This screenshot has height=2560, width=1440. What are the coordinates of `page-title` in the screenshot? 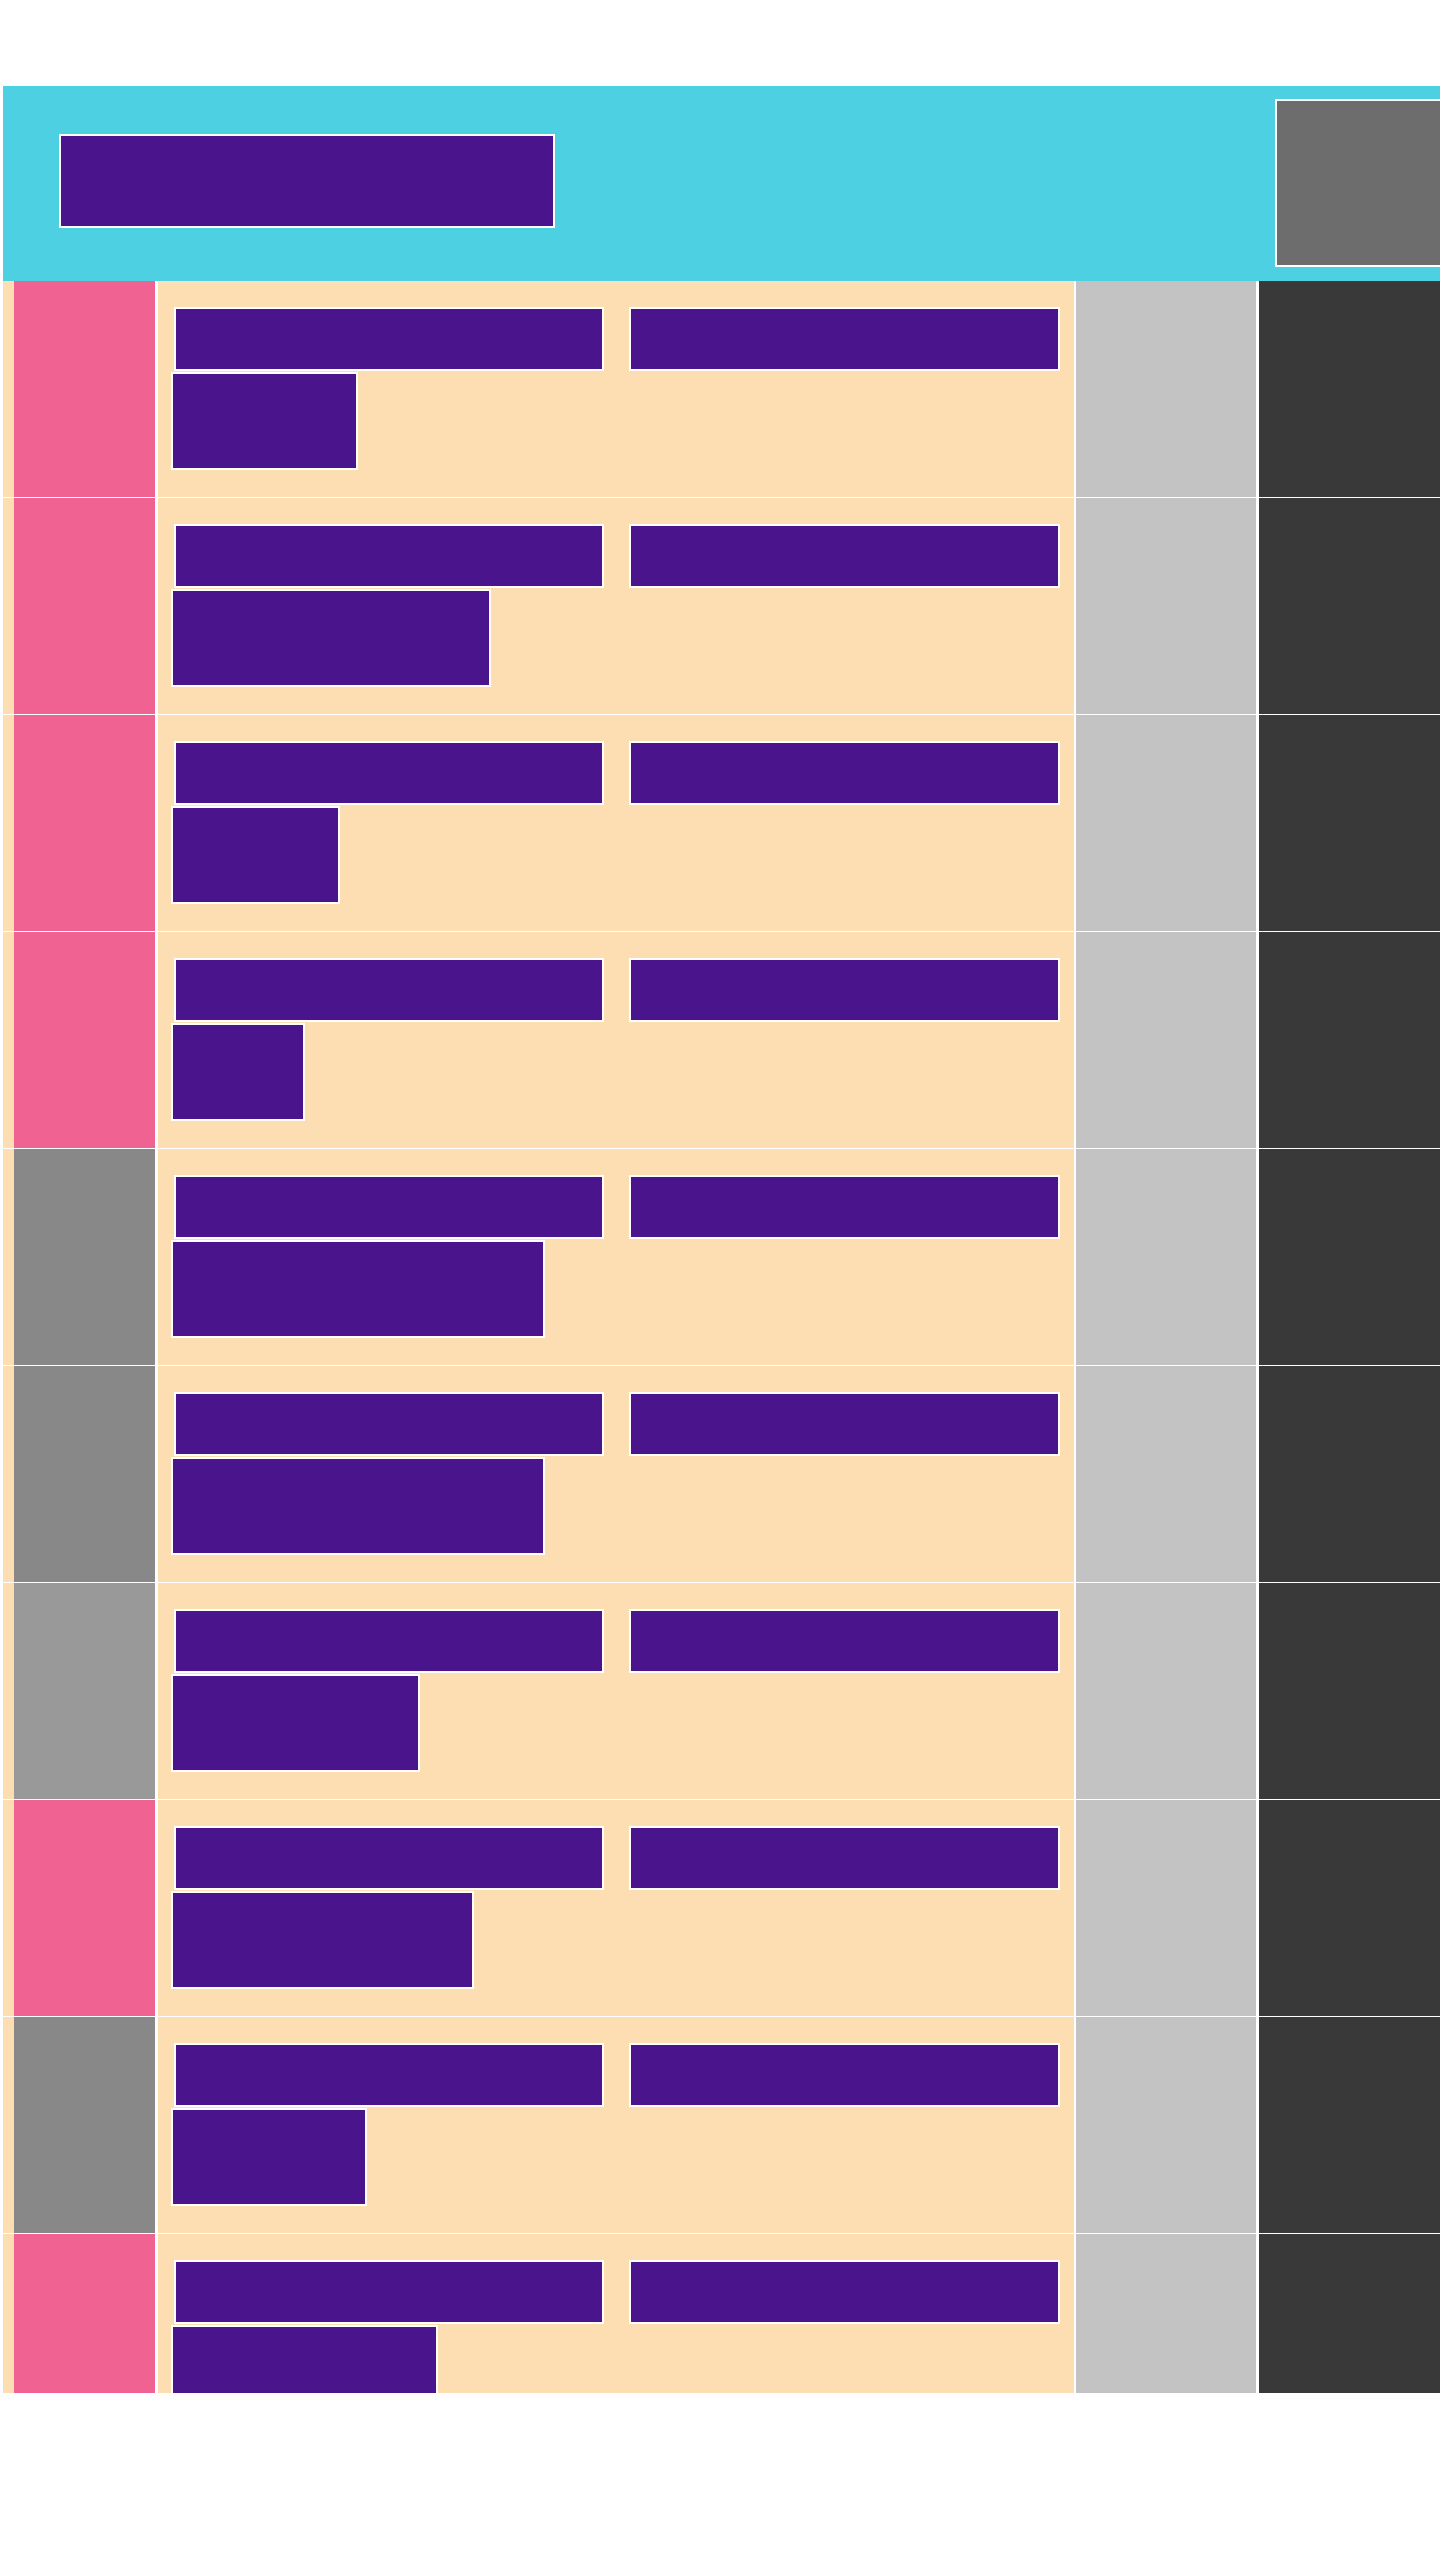 It's located at (307, 181).